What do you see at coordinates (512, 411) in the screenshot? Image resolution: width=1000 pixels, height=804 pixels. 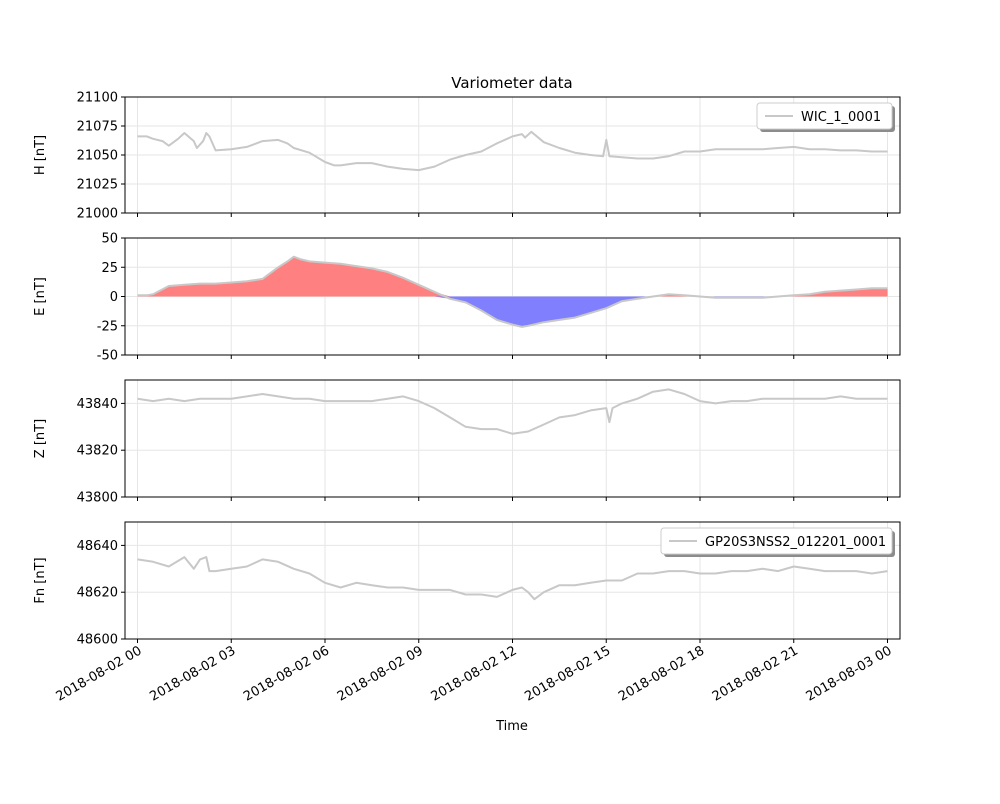 I see `panel-z-series-line` at bounding box center [512, 411].